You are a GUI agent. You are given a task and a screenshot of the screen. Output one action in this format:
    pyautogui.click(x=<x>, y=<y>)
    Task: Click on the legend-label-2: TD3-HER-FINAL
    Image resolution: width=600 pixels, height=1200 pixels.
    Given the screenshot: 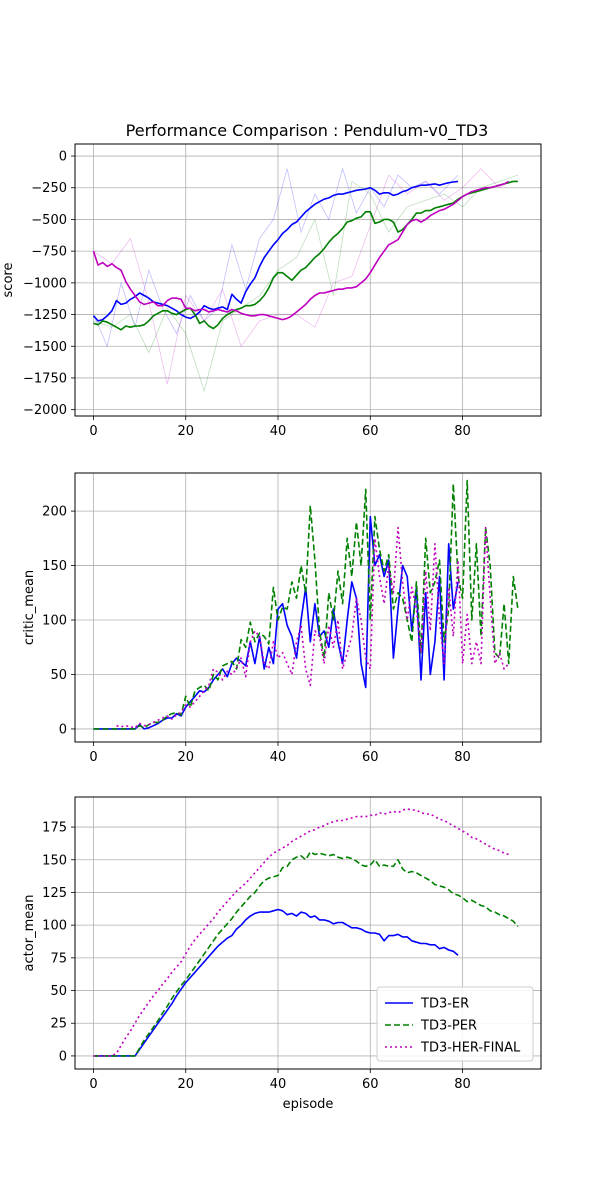 What is the action you would take?
    pyautogui.click(x=470, y=1048)
    